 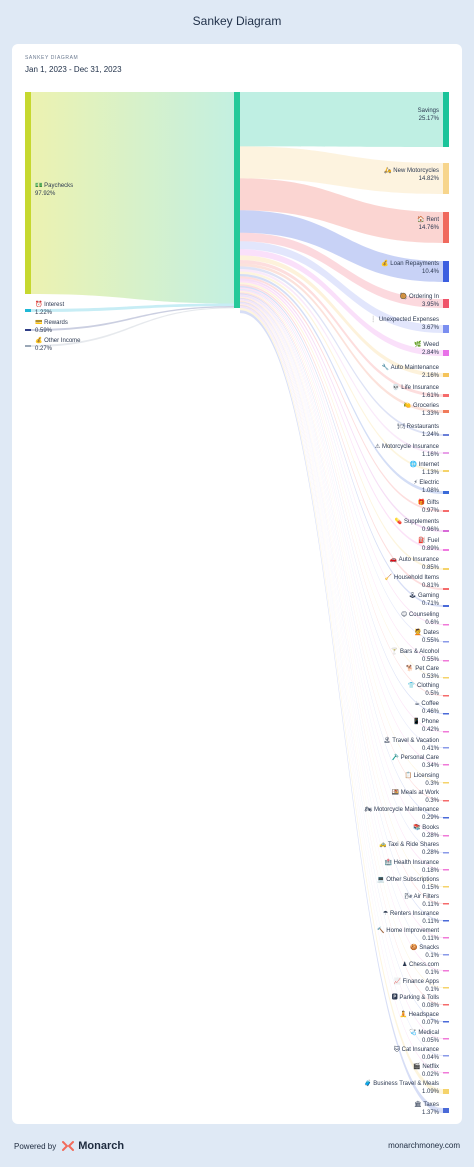 I want to click on link-groceries, so click(x=341, y=338).